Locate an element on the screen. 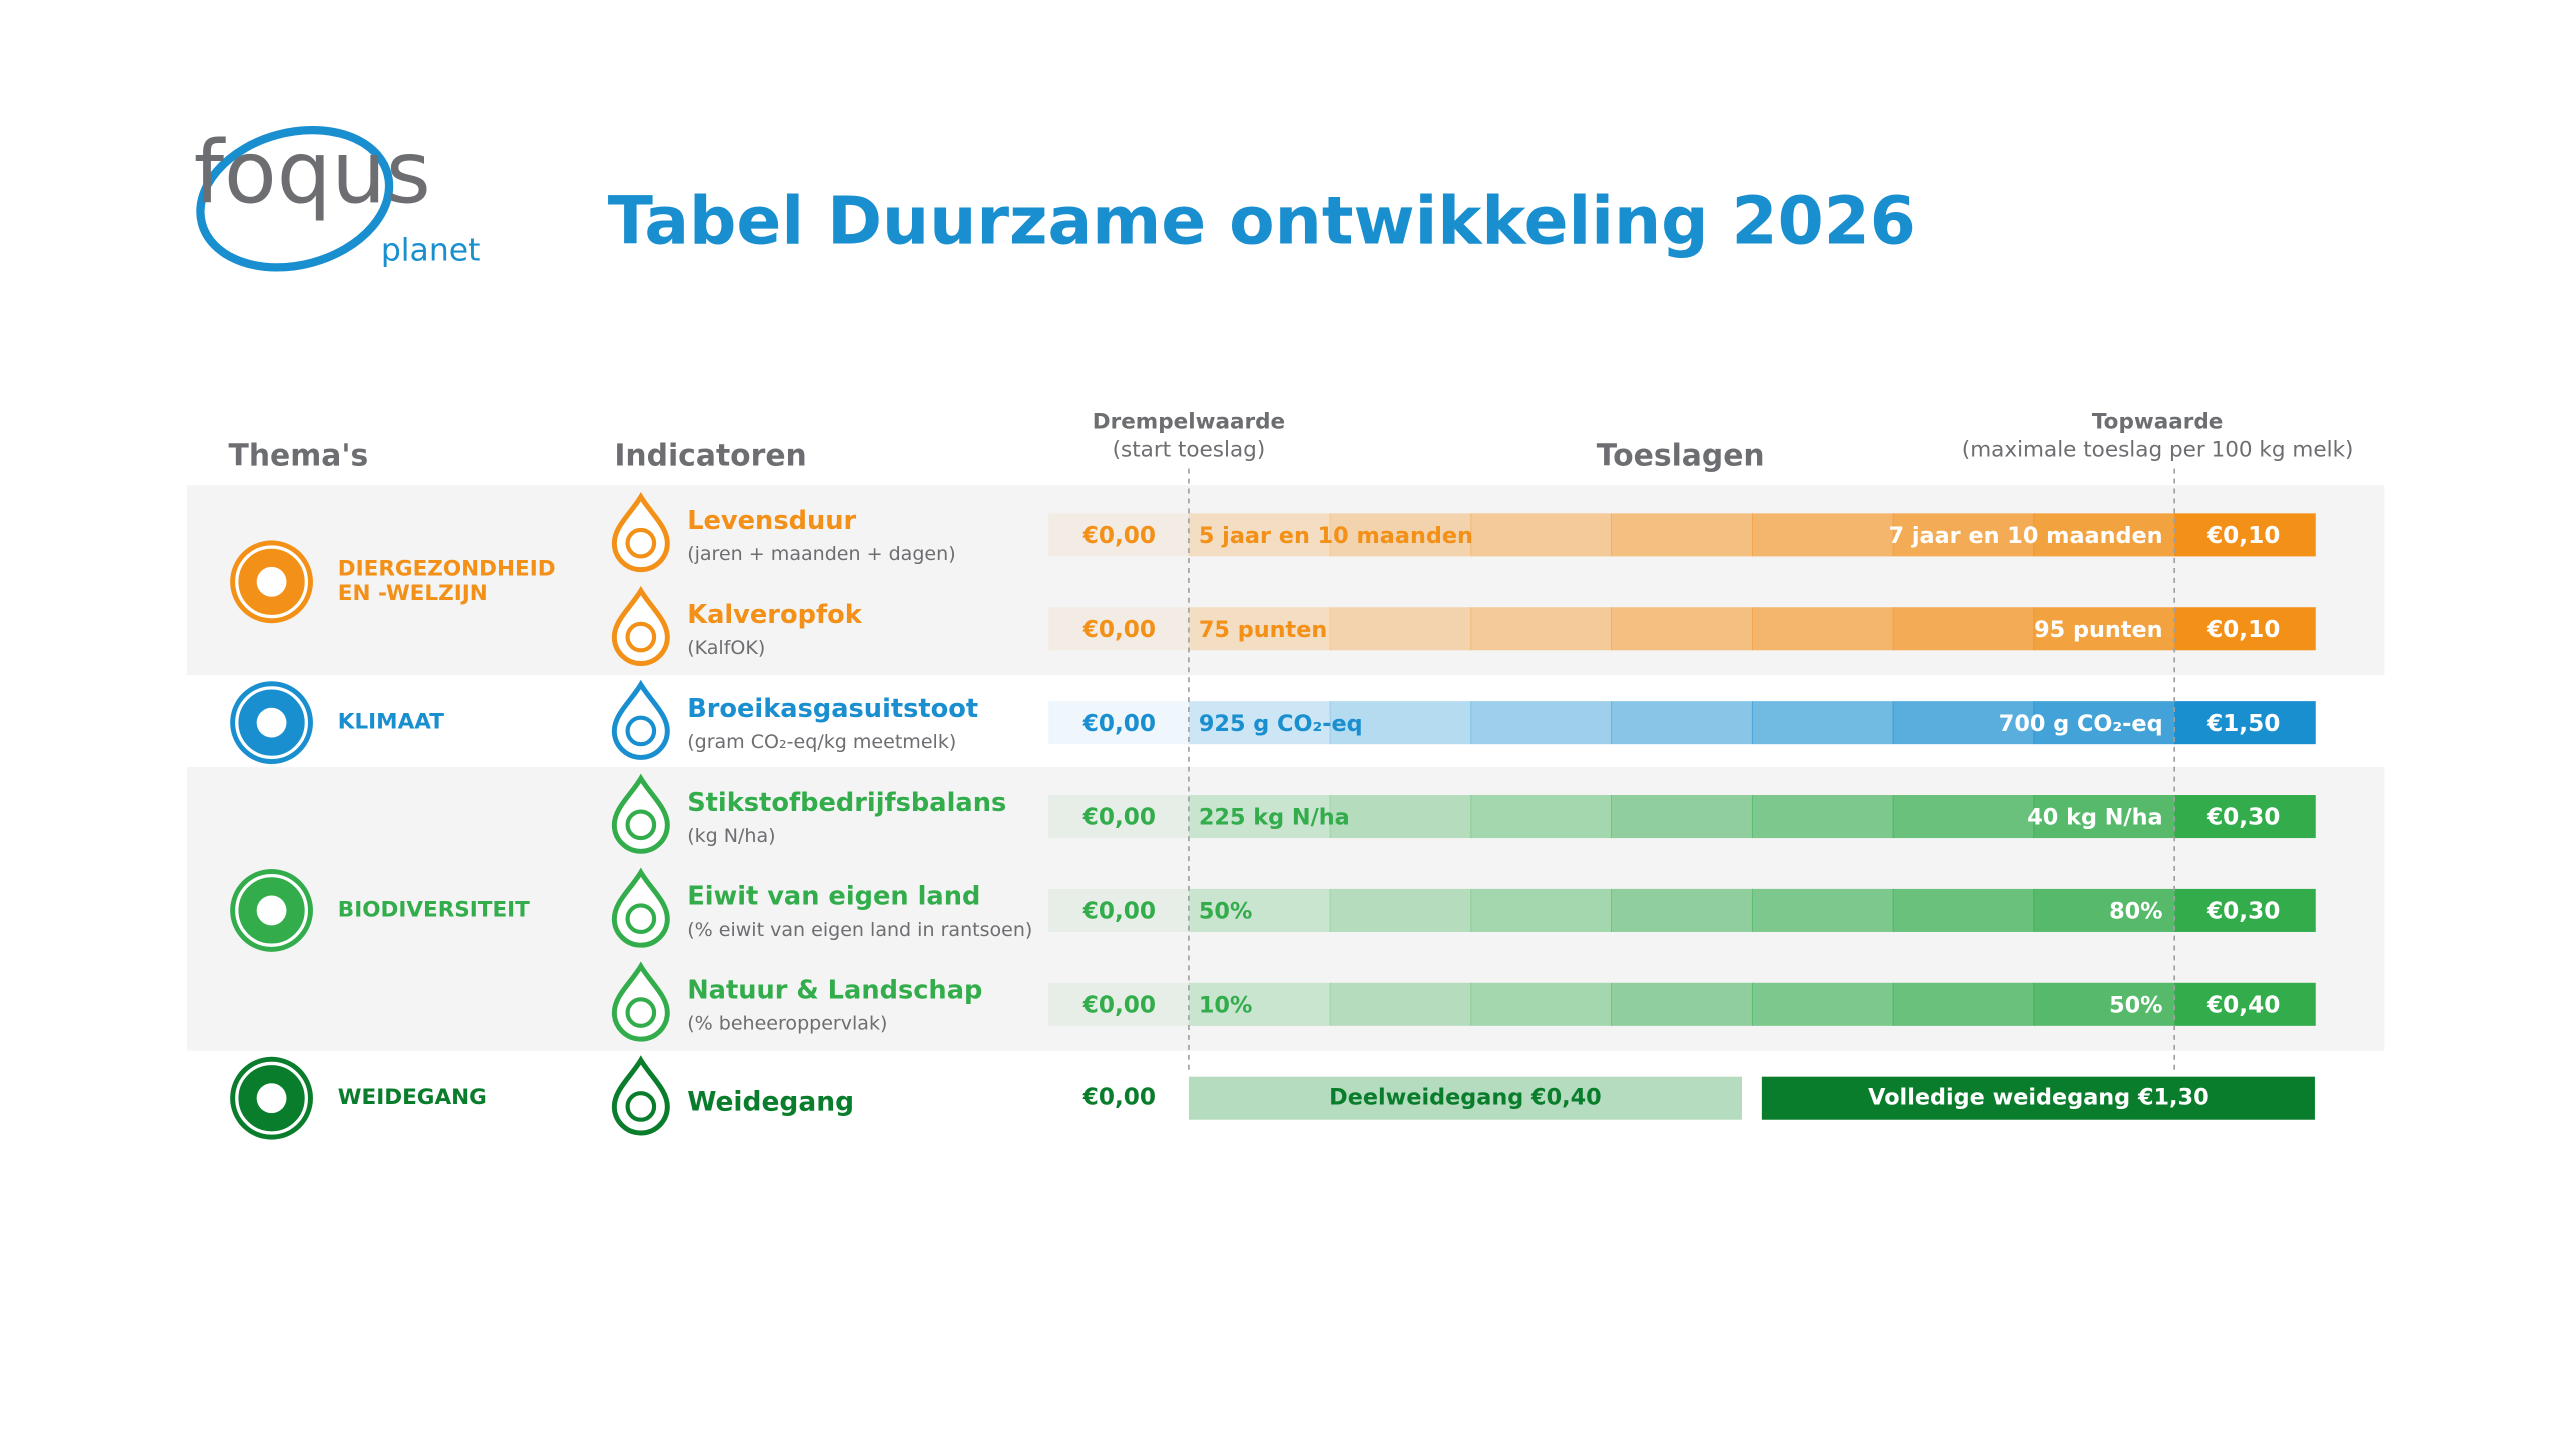  indicator-name: Broeikasgasuitstoot is located at coordinates (832, 709).